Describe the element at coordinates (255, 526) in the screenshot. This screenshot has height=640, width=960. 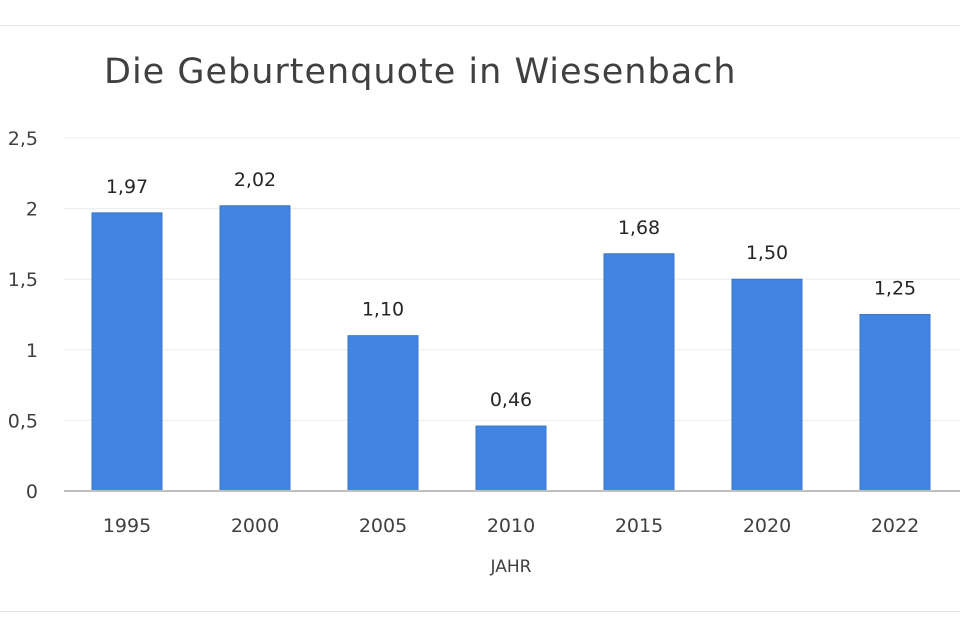
I see `x-tick-label: 2000` at that location.